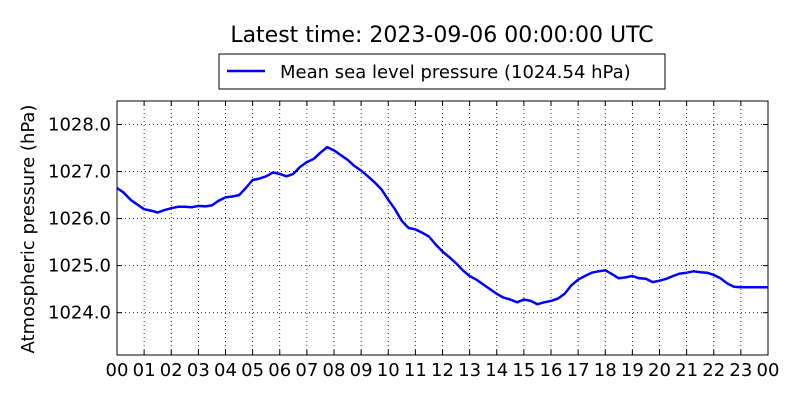  What do you see at coordinates (469, 370) in the screenshot?
I see `x-tick-label: 13` at bounding box center [469, 370].